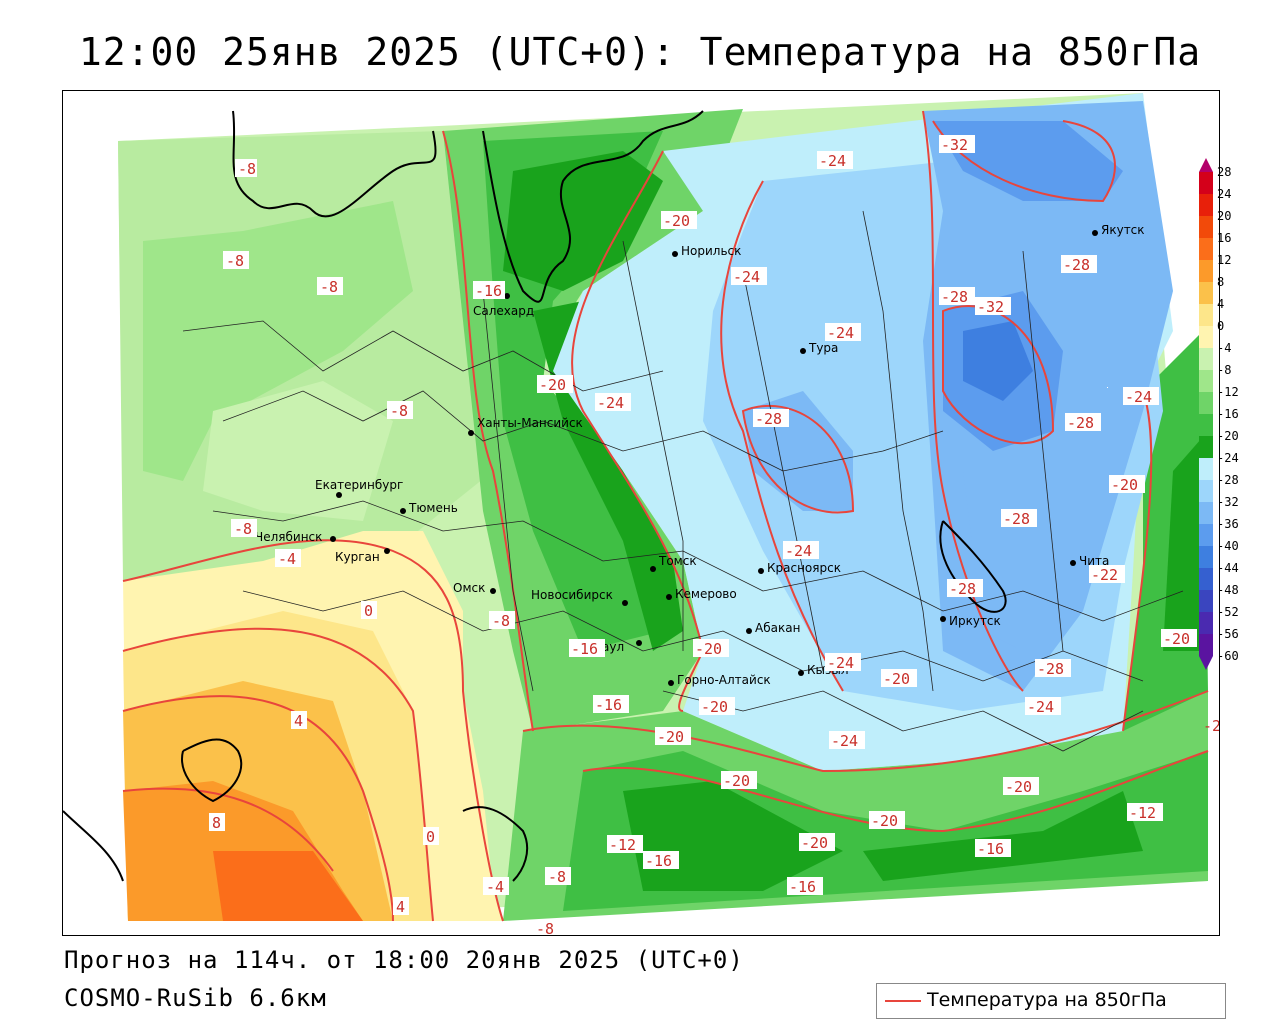 The image size is (1280, 1024). I want to click on iso-label: 4, so click(299, 720).